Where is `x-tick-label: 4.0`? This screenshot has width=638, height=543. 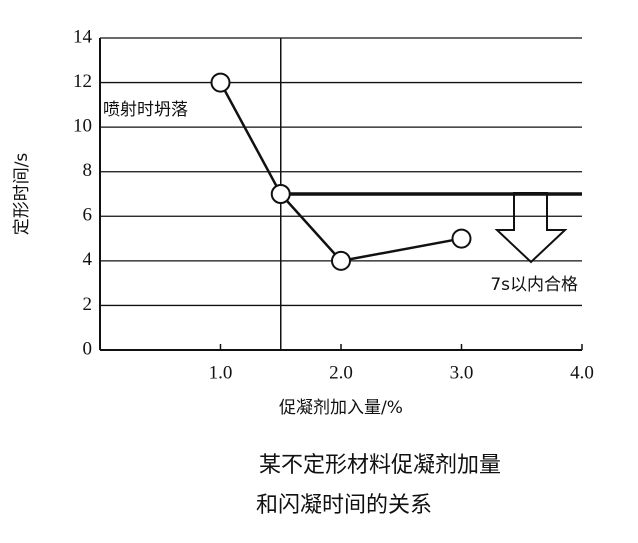
x-tick-label: 4.0 is located at coordinates (582, 372).